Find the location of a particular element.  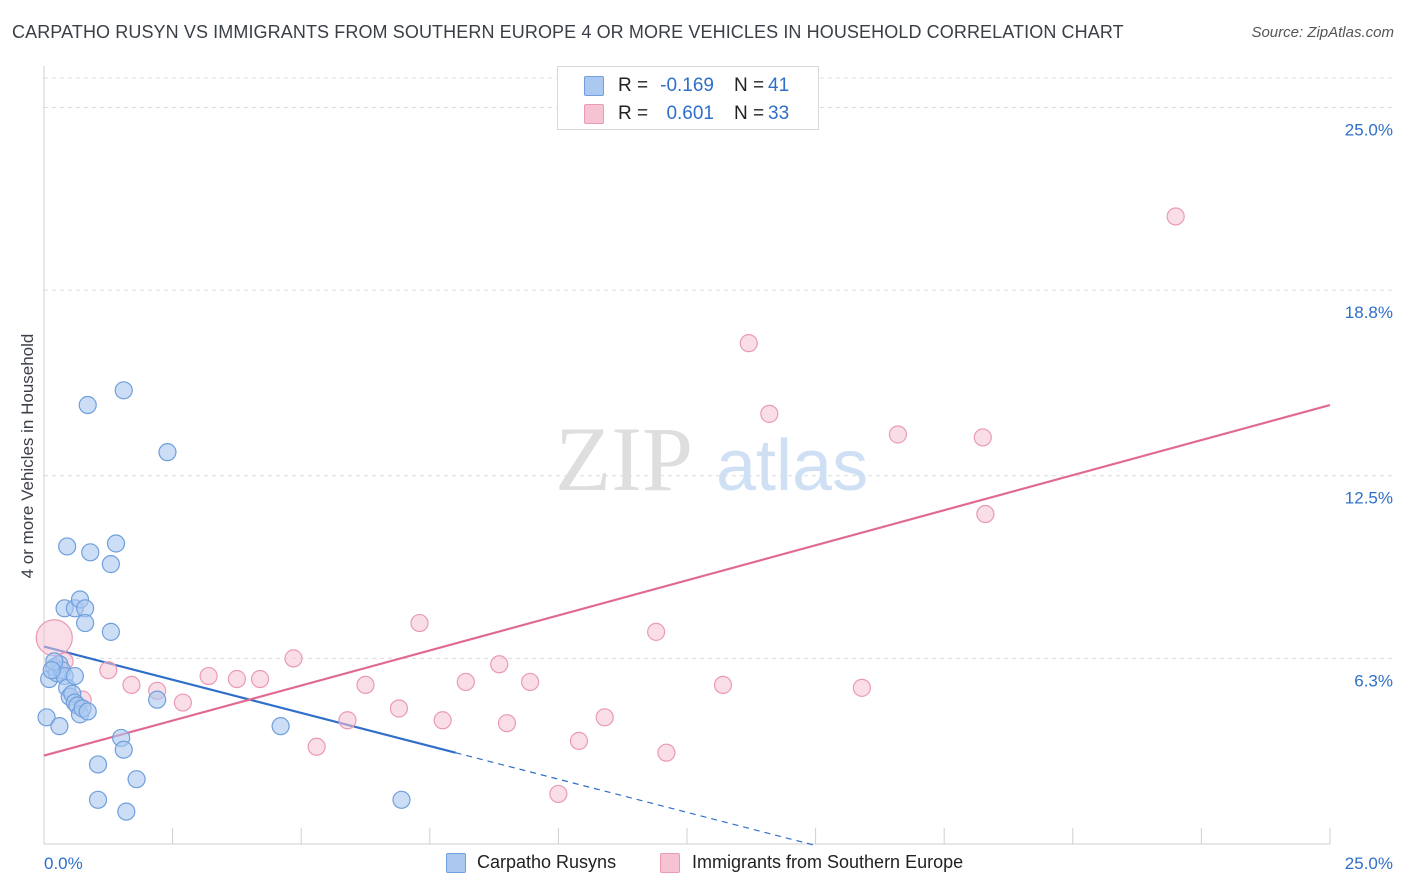

watermark: ZIP atlas is located at coordinates (711, 459).